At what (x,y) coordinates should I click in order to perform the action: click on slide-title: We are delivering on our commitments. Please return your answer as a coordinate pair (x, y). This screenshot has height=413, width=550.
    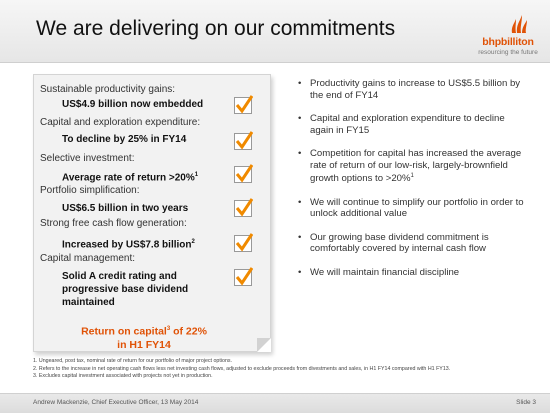
    Looking at the image, I should click on (216, 28).